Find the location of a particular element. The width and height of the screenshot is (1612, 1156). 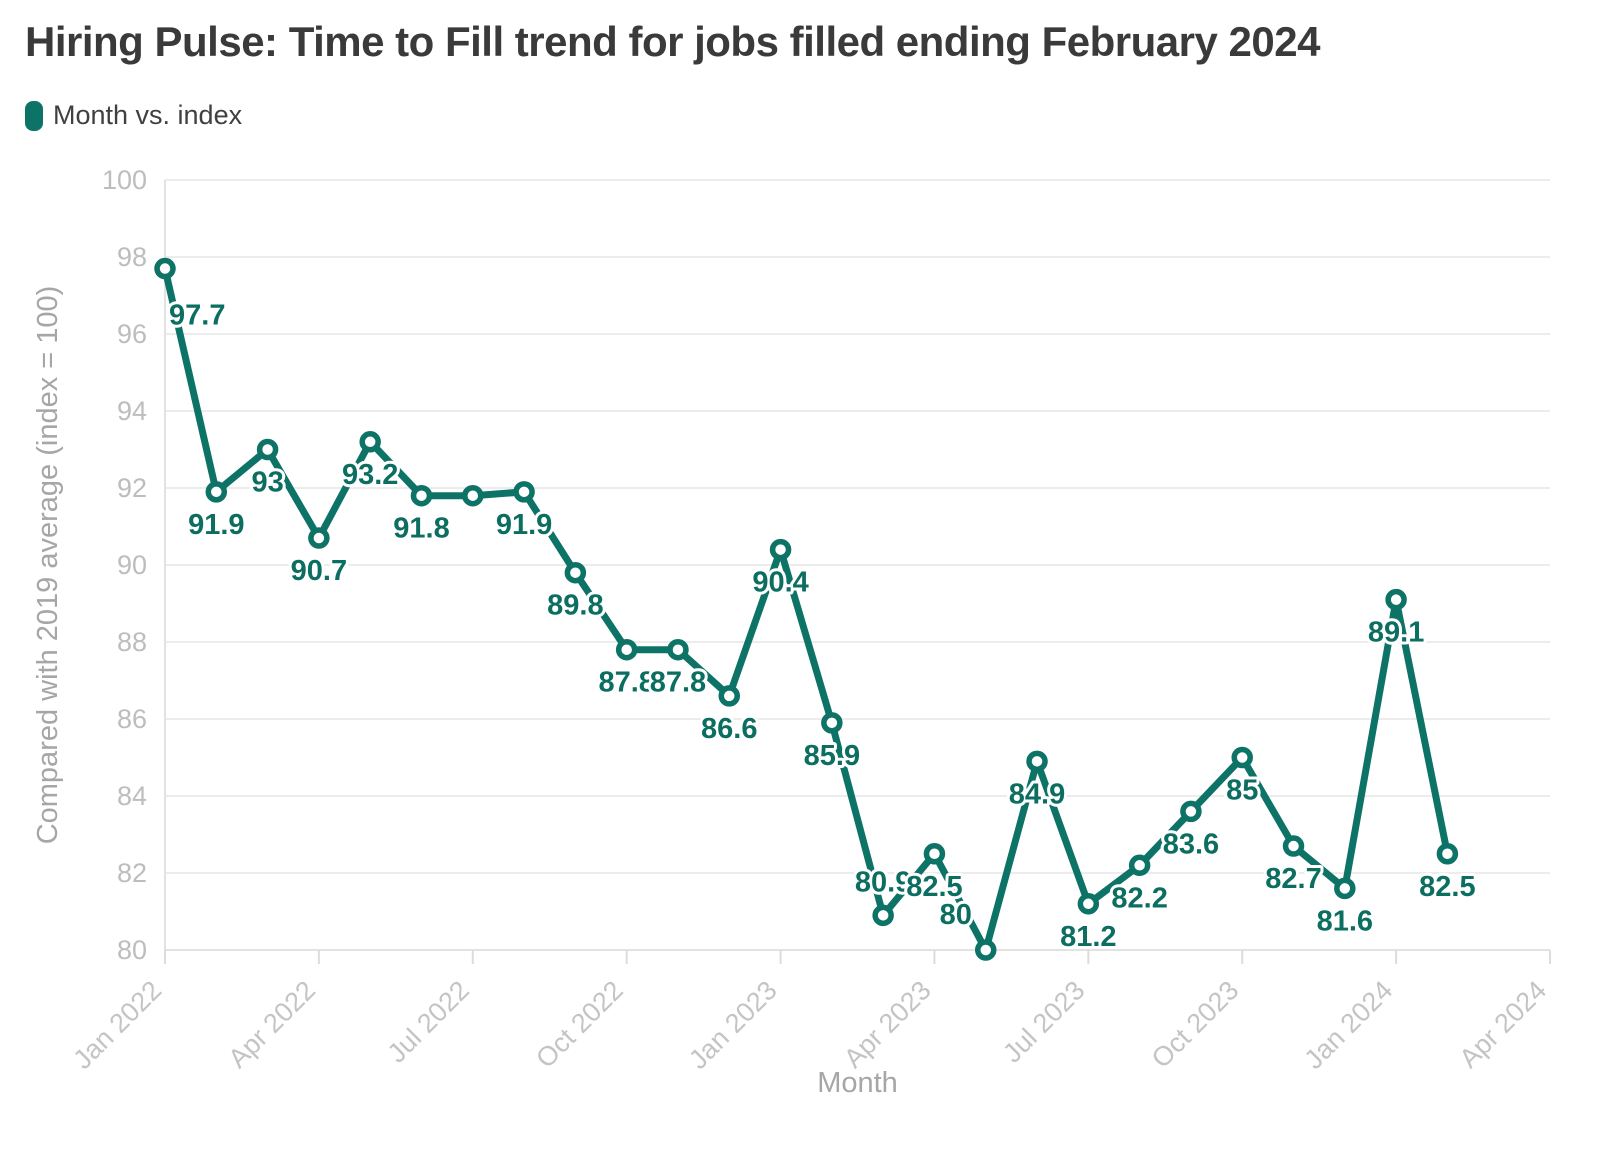

point-label-Feb-2023: 85.9 is located at coordinates (832, 756).